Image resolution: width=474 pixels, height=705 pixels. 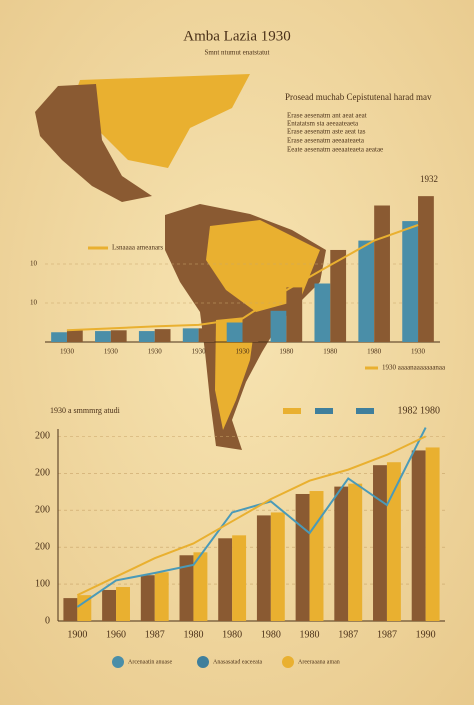 What do you see at coordinates (426, 634) in the screenshot?
I see `x-tick-label: 1990` at bounding box center [426, 634].